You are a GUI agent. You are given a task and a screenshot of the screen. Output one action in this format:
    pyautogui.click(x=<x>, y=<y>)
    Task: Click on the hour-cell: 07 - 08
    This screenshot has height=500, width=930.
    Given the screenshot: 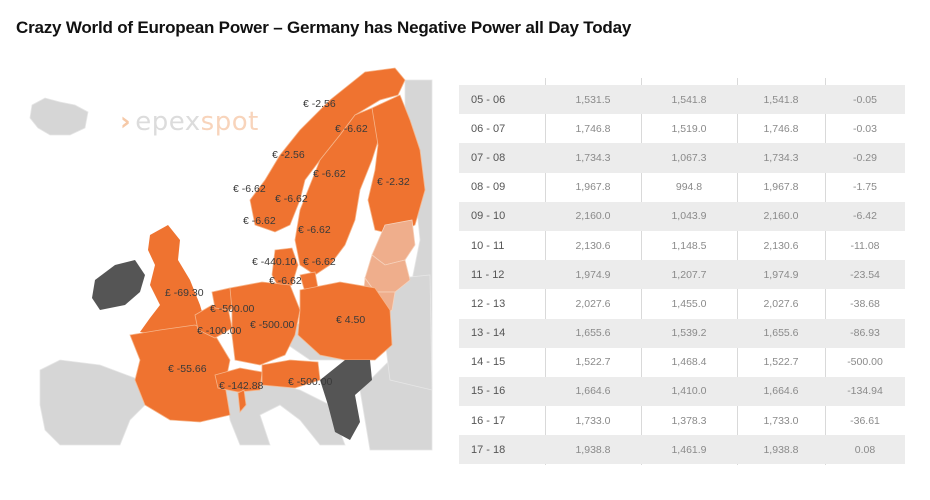 What is the action you would take?
    pyautogui.click(x=488, y=157)
    